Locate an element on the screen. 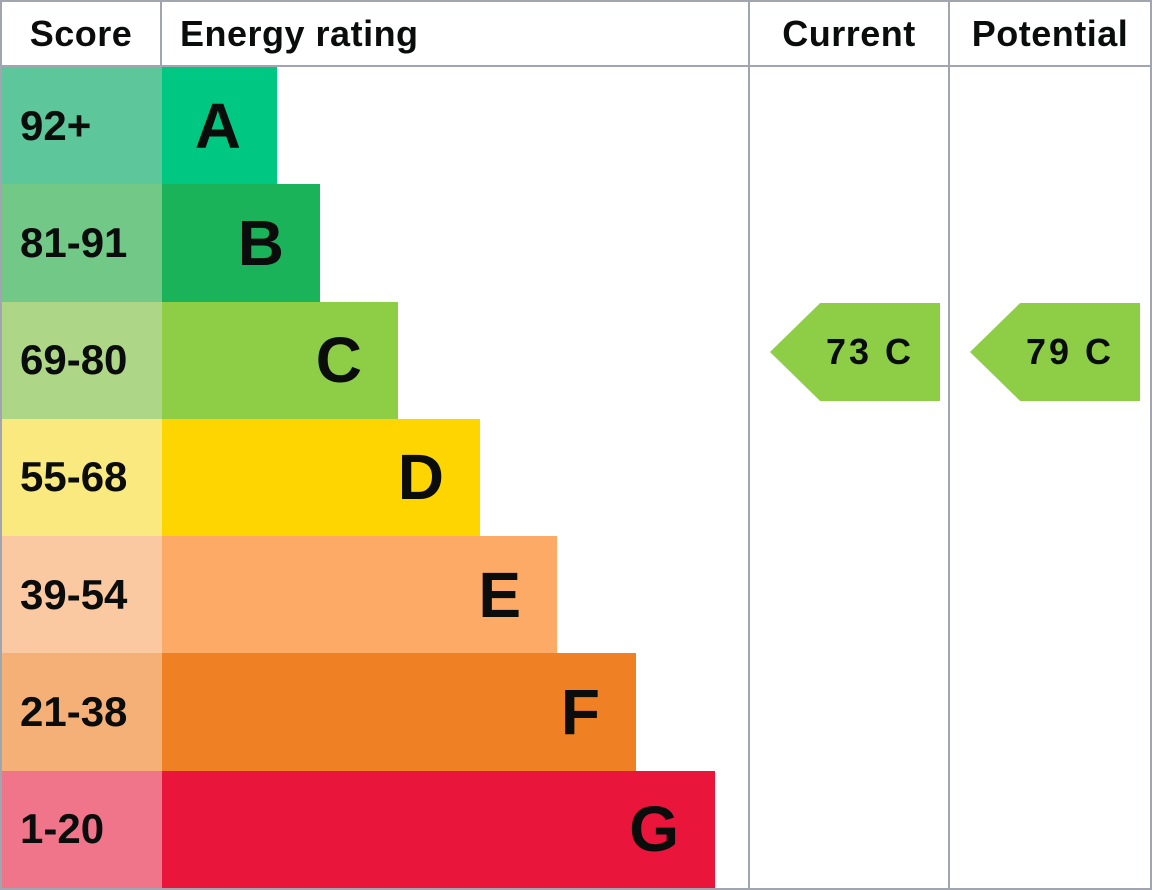 Image resolution: width=1152 pixels, height=890 pixels. current-column-header: Current is located at coordinates (849, 34).